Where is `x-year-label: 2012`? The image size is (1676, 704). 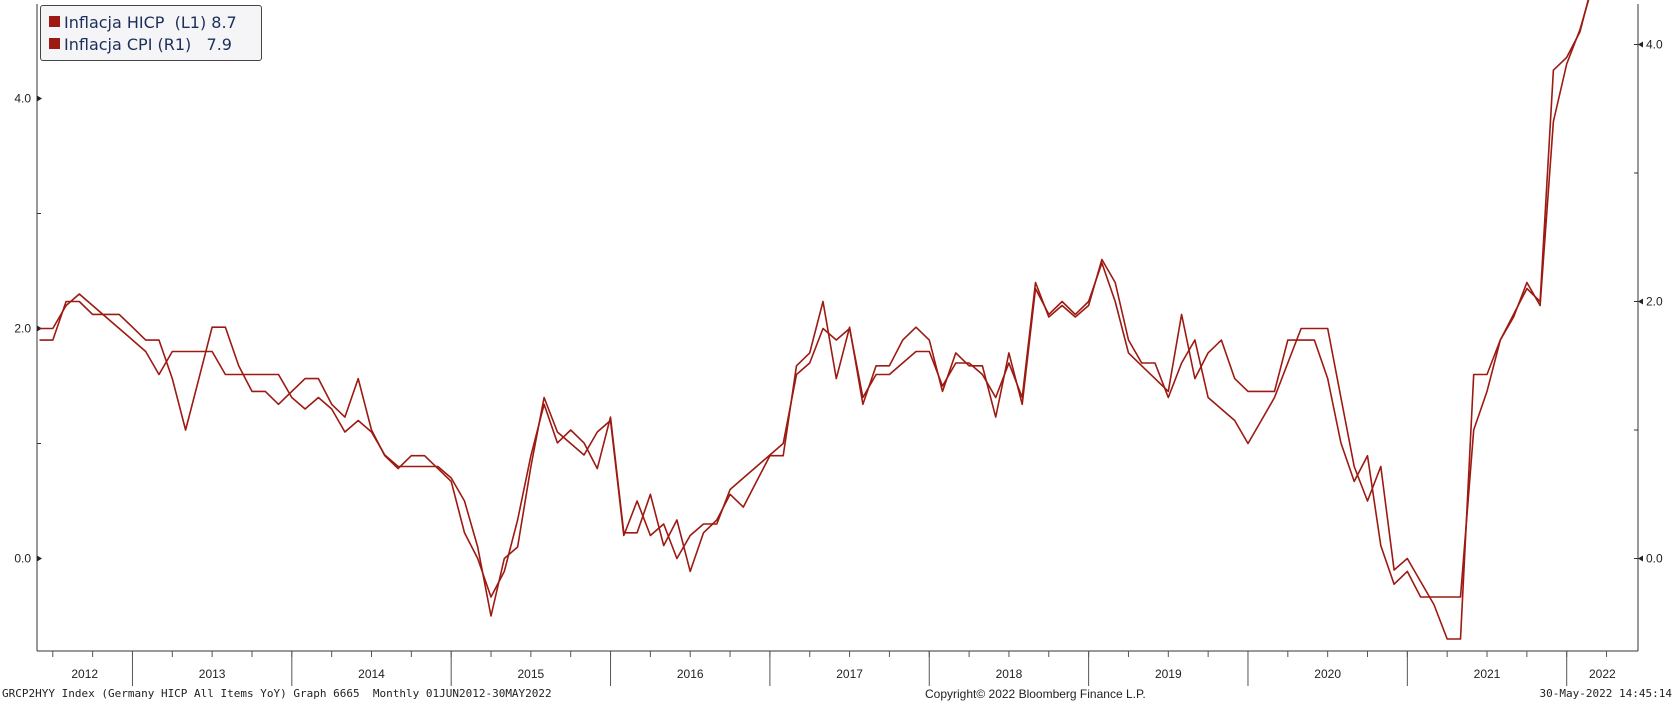
x-year-label: 2012 is located at coordinates (84, 674).